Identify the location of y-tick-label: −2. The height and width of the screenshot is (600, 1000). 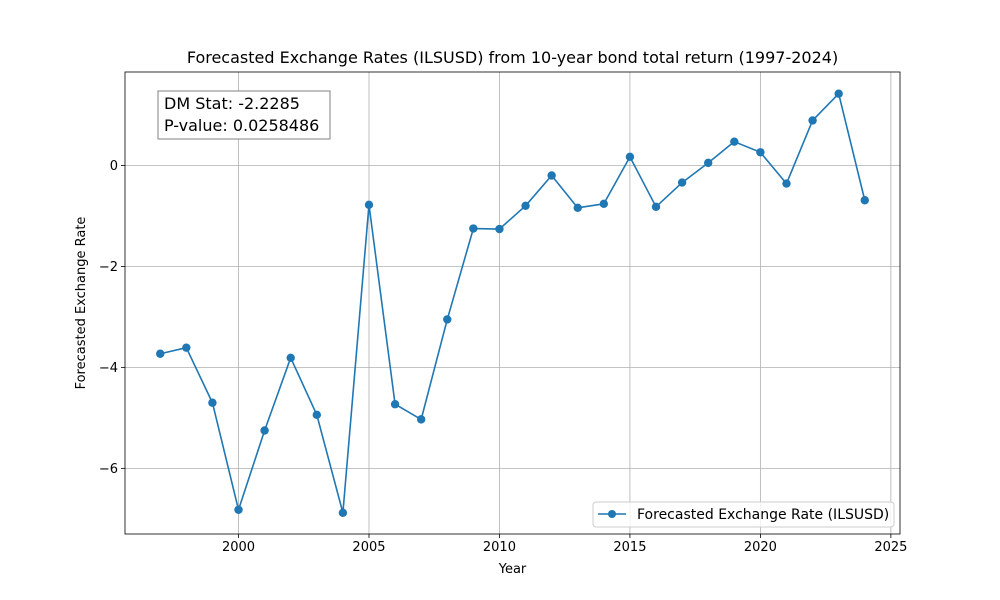
(108, 267).